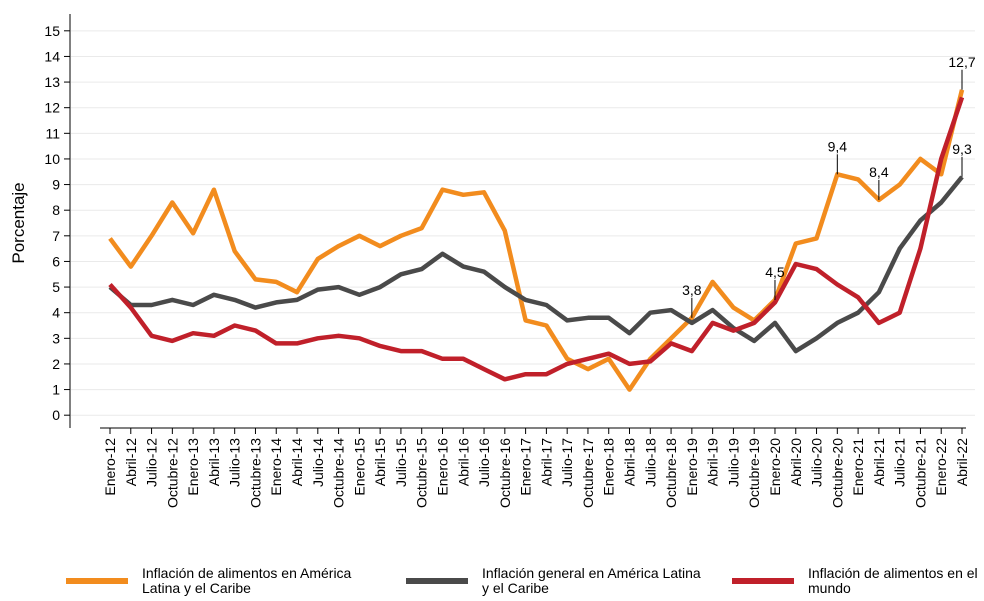 This screenshot has height=601, width=984. Describe the element at coordinates (380, 462) in the screenshot. I see `x-tick-label: Abril-15` at that location.